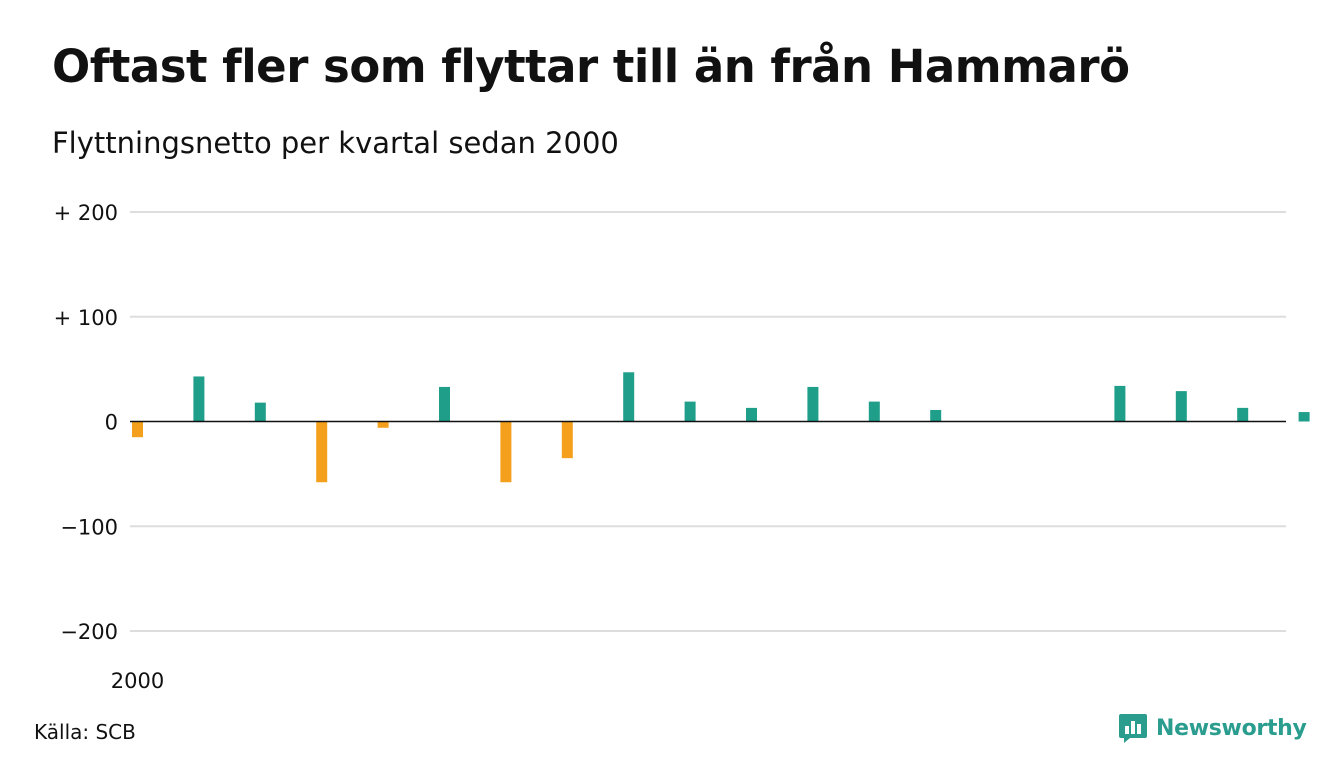 This screenshot has height=780, width=1340. Describe the element at coordinates (137, 681) in the screenshot. I see `x-tick-label: 2000` at that location.